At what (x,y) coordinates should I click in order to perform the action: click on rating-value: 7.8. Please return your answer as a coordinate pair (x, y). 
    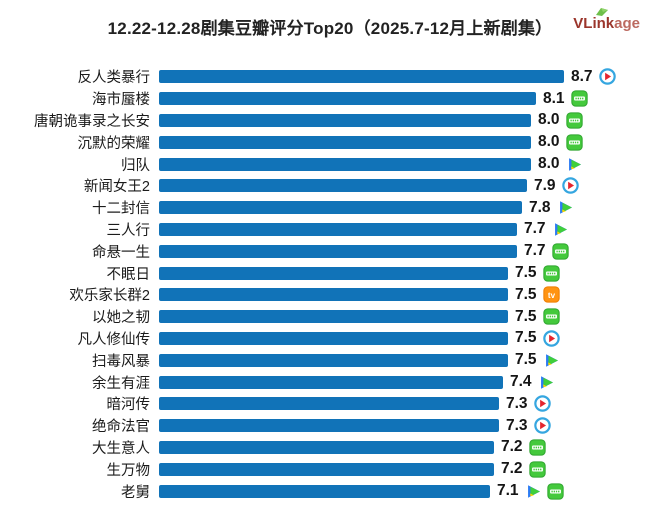
    Looking at the image, I should click on (540, 207).